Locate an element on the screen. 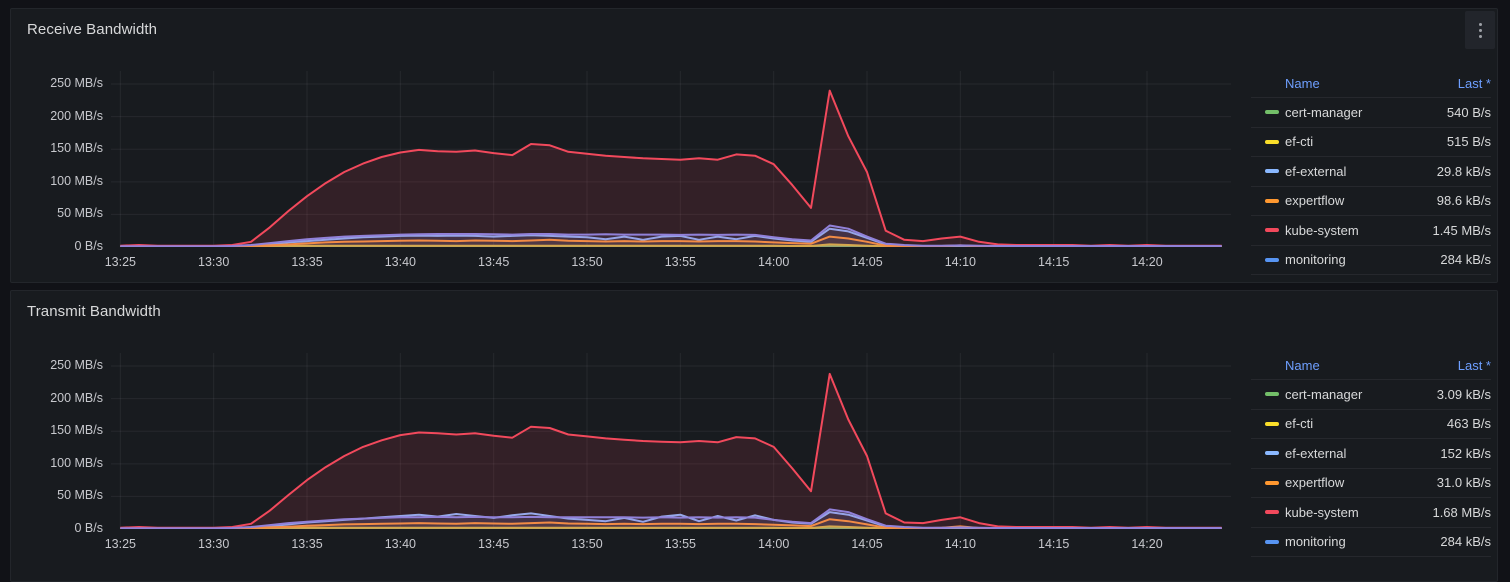 The image size is (1510, 582). x-axis-tick: 13:35 is located at coordinates (307, 544).